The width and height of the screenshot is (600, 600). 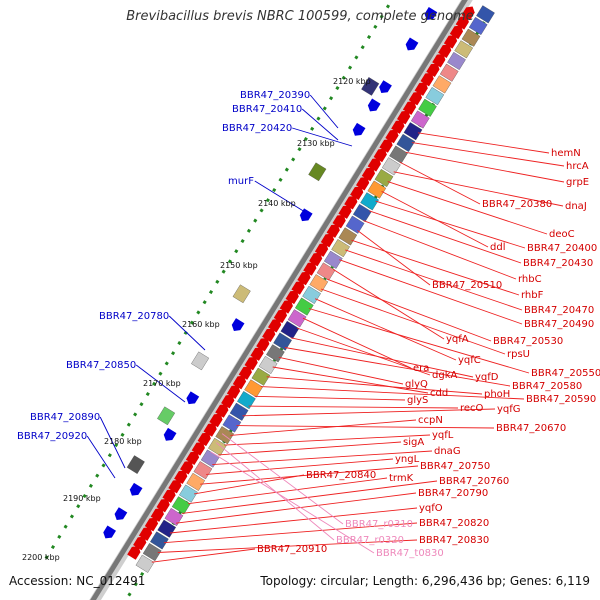 I want to click on gene-label-right: era, so click(x=421, y=368).